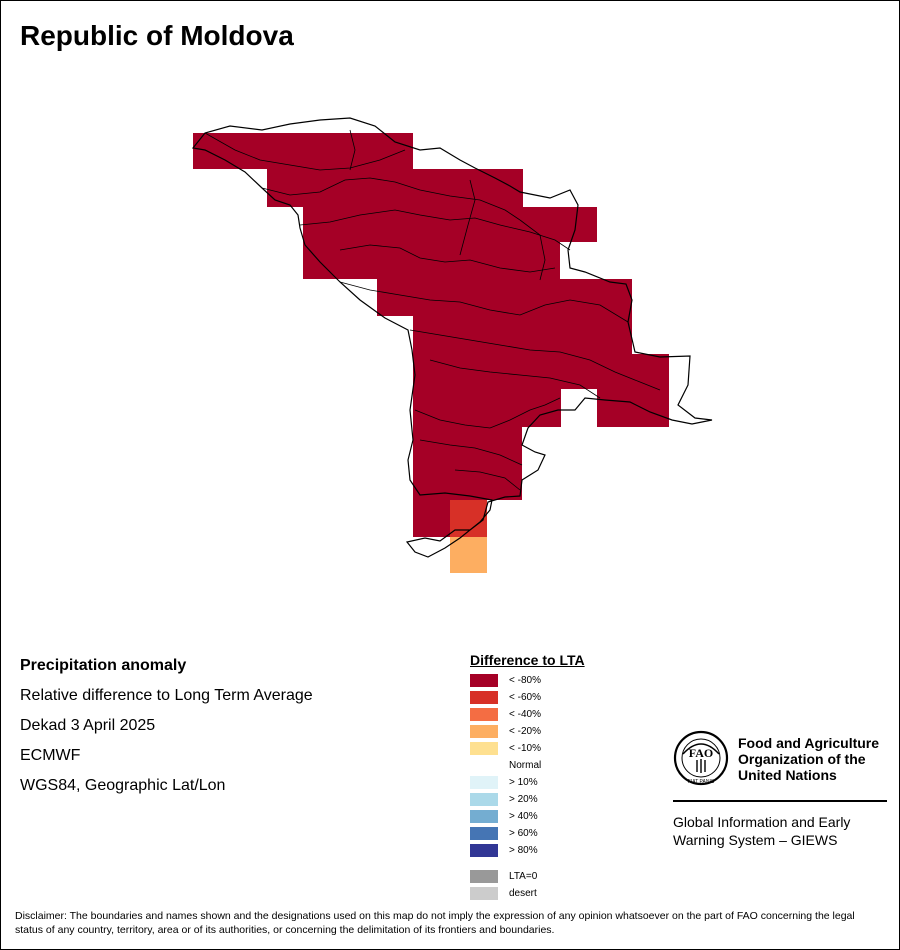 This screenshot has width=900, height=950. I want to click on legend-title: Difference to LTA, so click(527, 660).